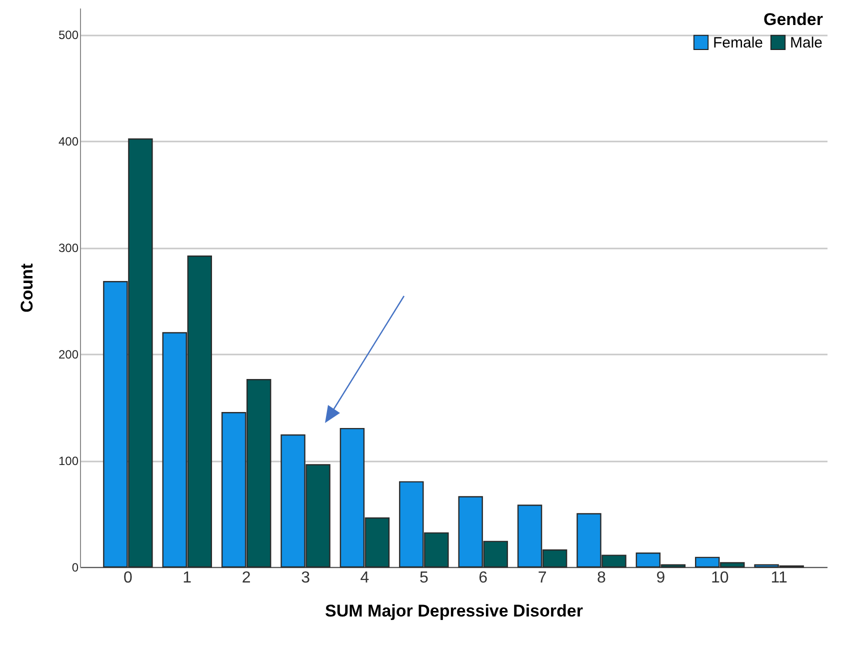 The width and height of the screenshot is (853, 645). Describe the element at coordinates (542, 578) in the screenshot. I see `x-tick-label: 7` at that location.